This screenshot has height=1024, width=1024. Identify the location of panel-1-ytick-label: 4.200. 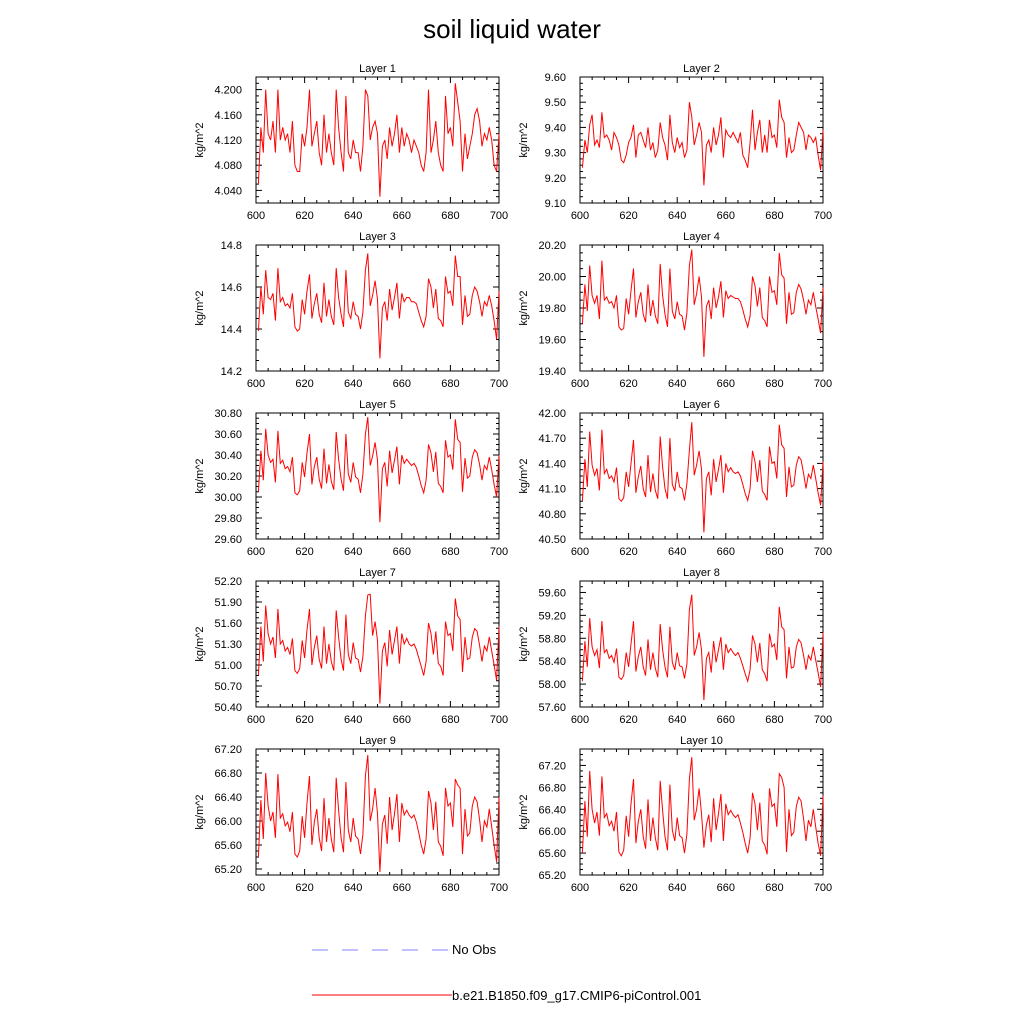
(228, 91).